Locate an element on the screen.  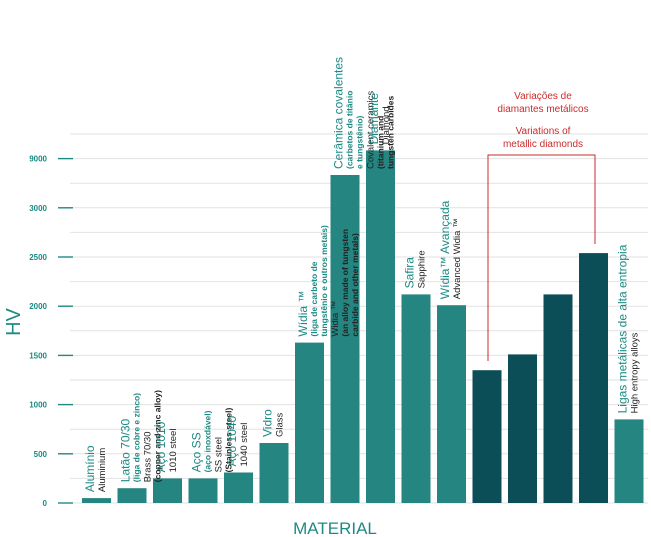
bar-label-pt: Diamante is located at coordinates (374, 119).